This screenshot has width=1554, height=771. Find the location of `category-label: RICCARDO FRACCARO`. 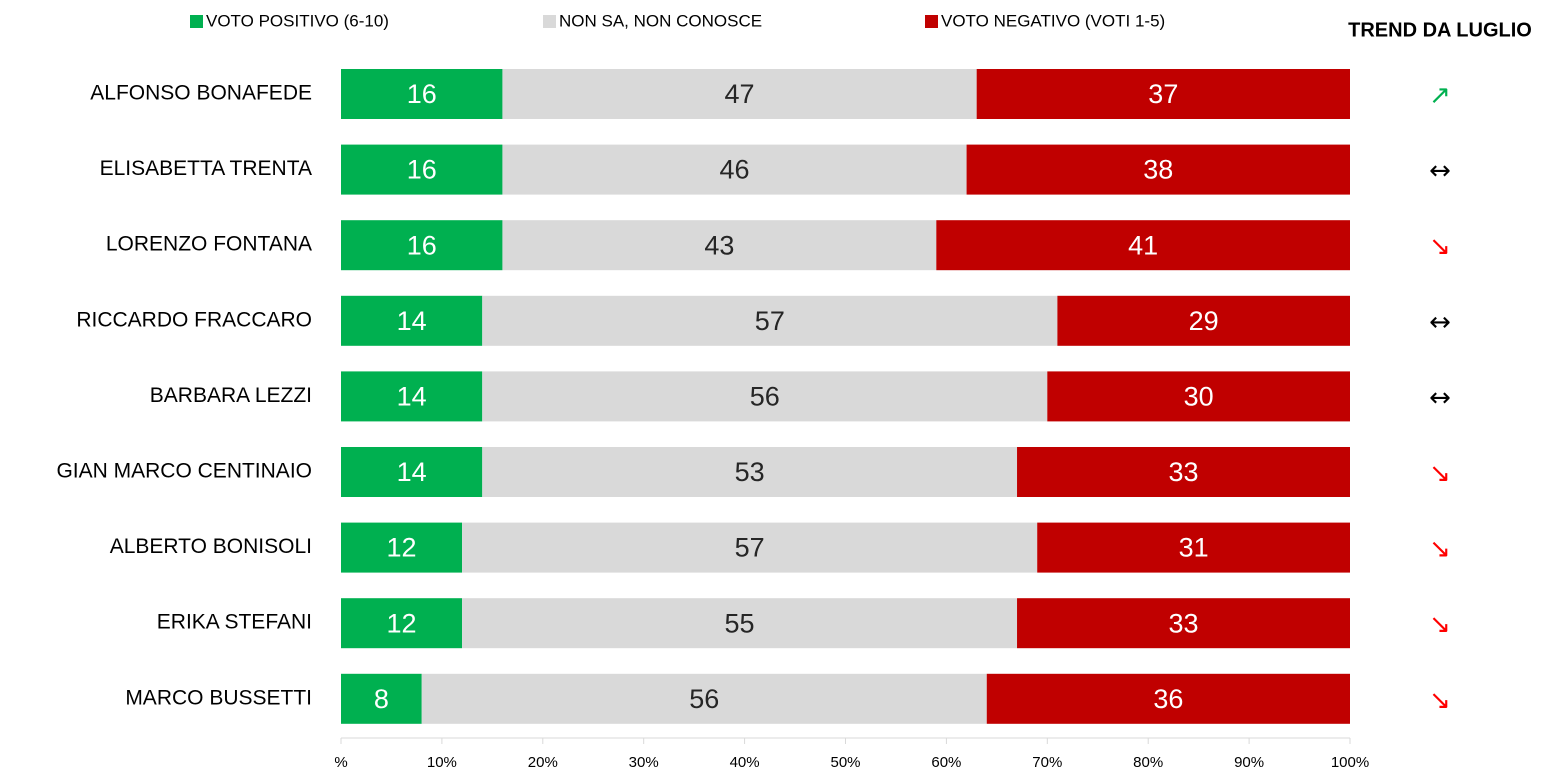

category-label: RICCARDO FRACCARO is located at coordinates (194, 319).